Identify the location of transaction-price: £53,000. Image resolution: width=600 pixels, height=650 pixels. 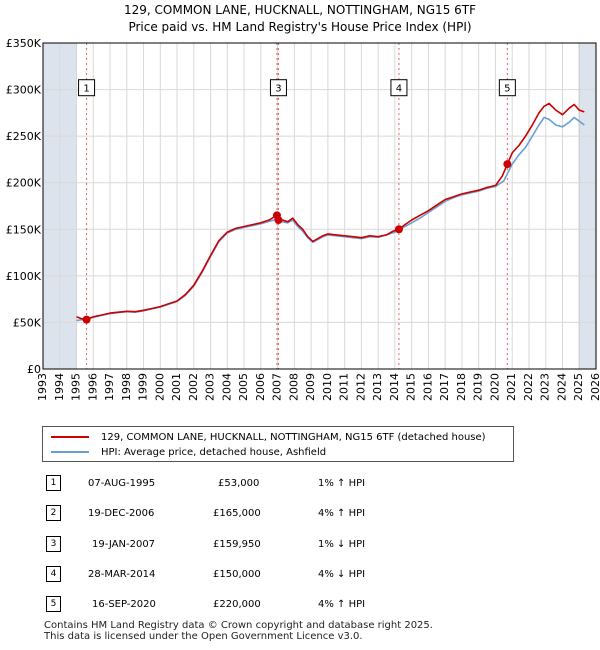
(239, 483).